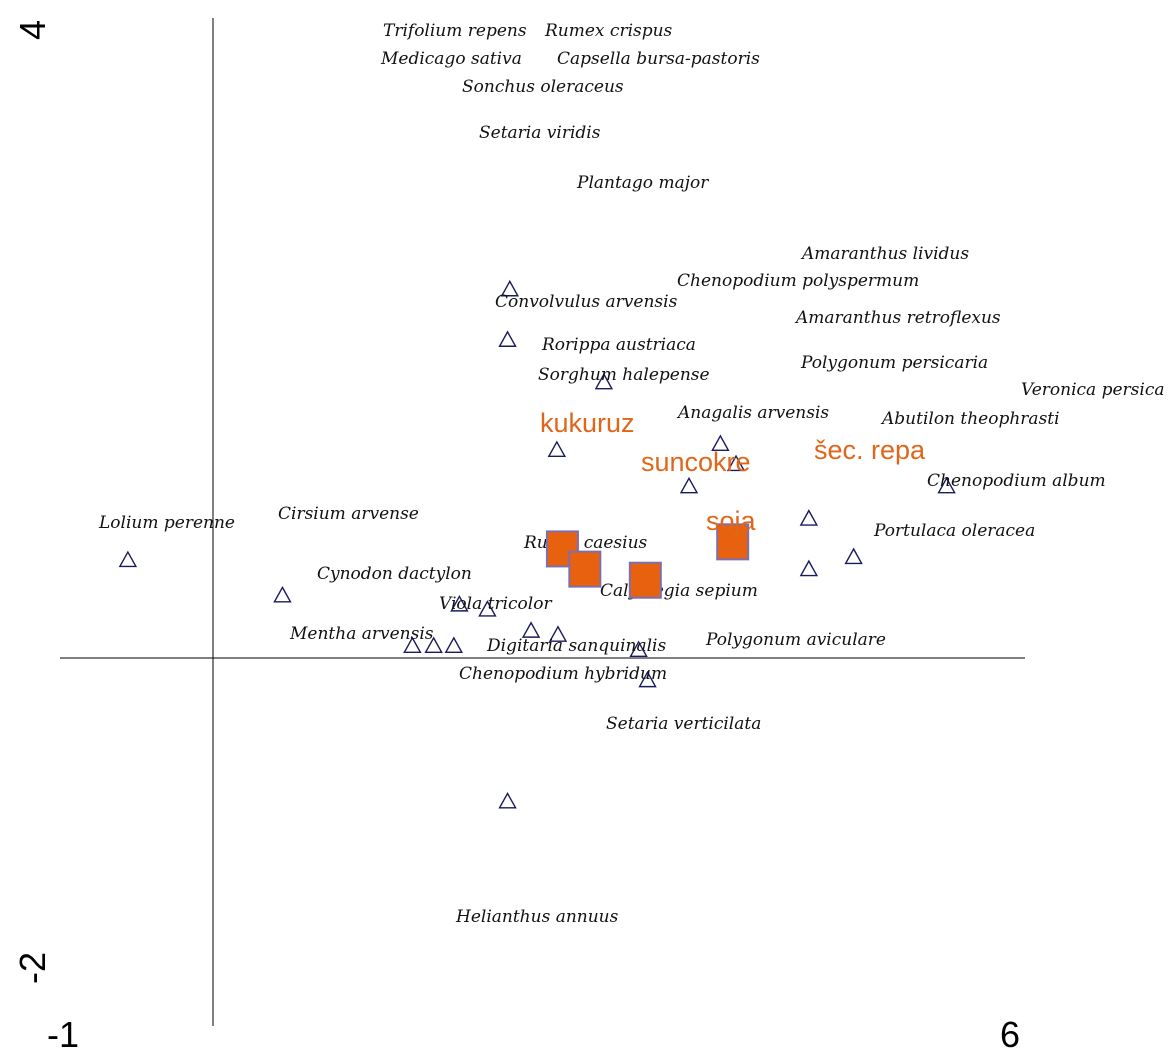 The image size is (1173, 1052). I want to click on x-tick-label-right: 6, so click(1010, 1033).